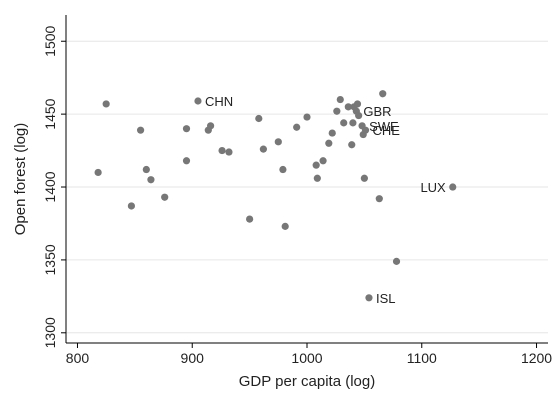  What do you see at coordinates (78, 358) in the screenshot?
I see `x-tick-label: 800` at bounding box center [78, 358].